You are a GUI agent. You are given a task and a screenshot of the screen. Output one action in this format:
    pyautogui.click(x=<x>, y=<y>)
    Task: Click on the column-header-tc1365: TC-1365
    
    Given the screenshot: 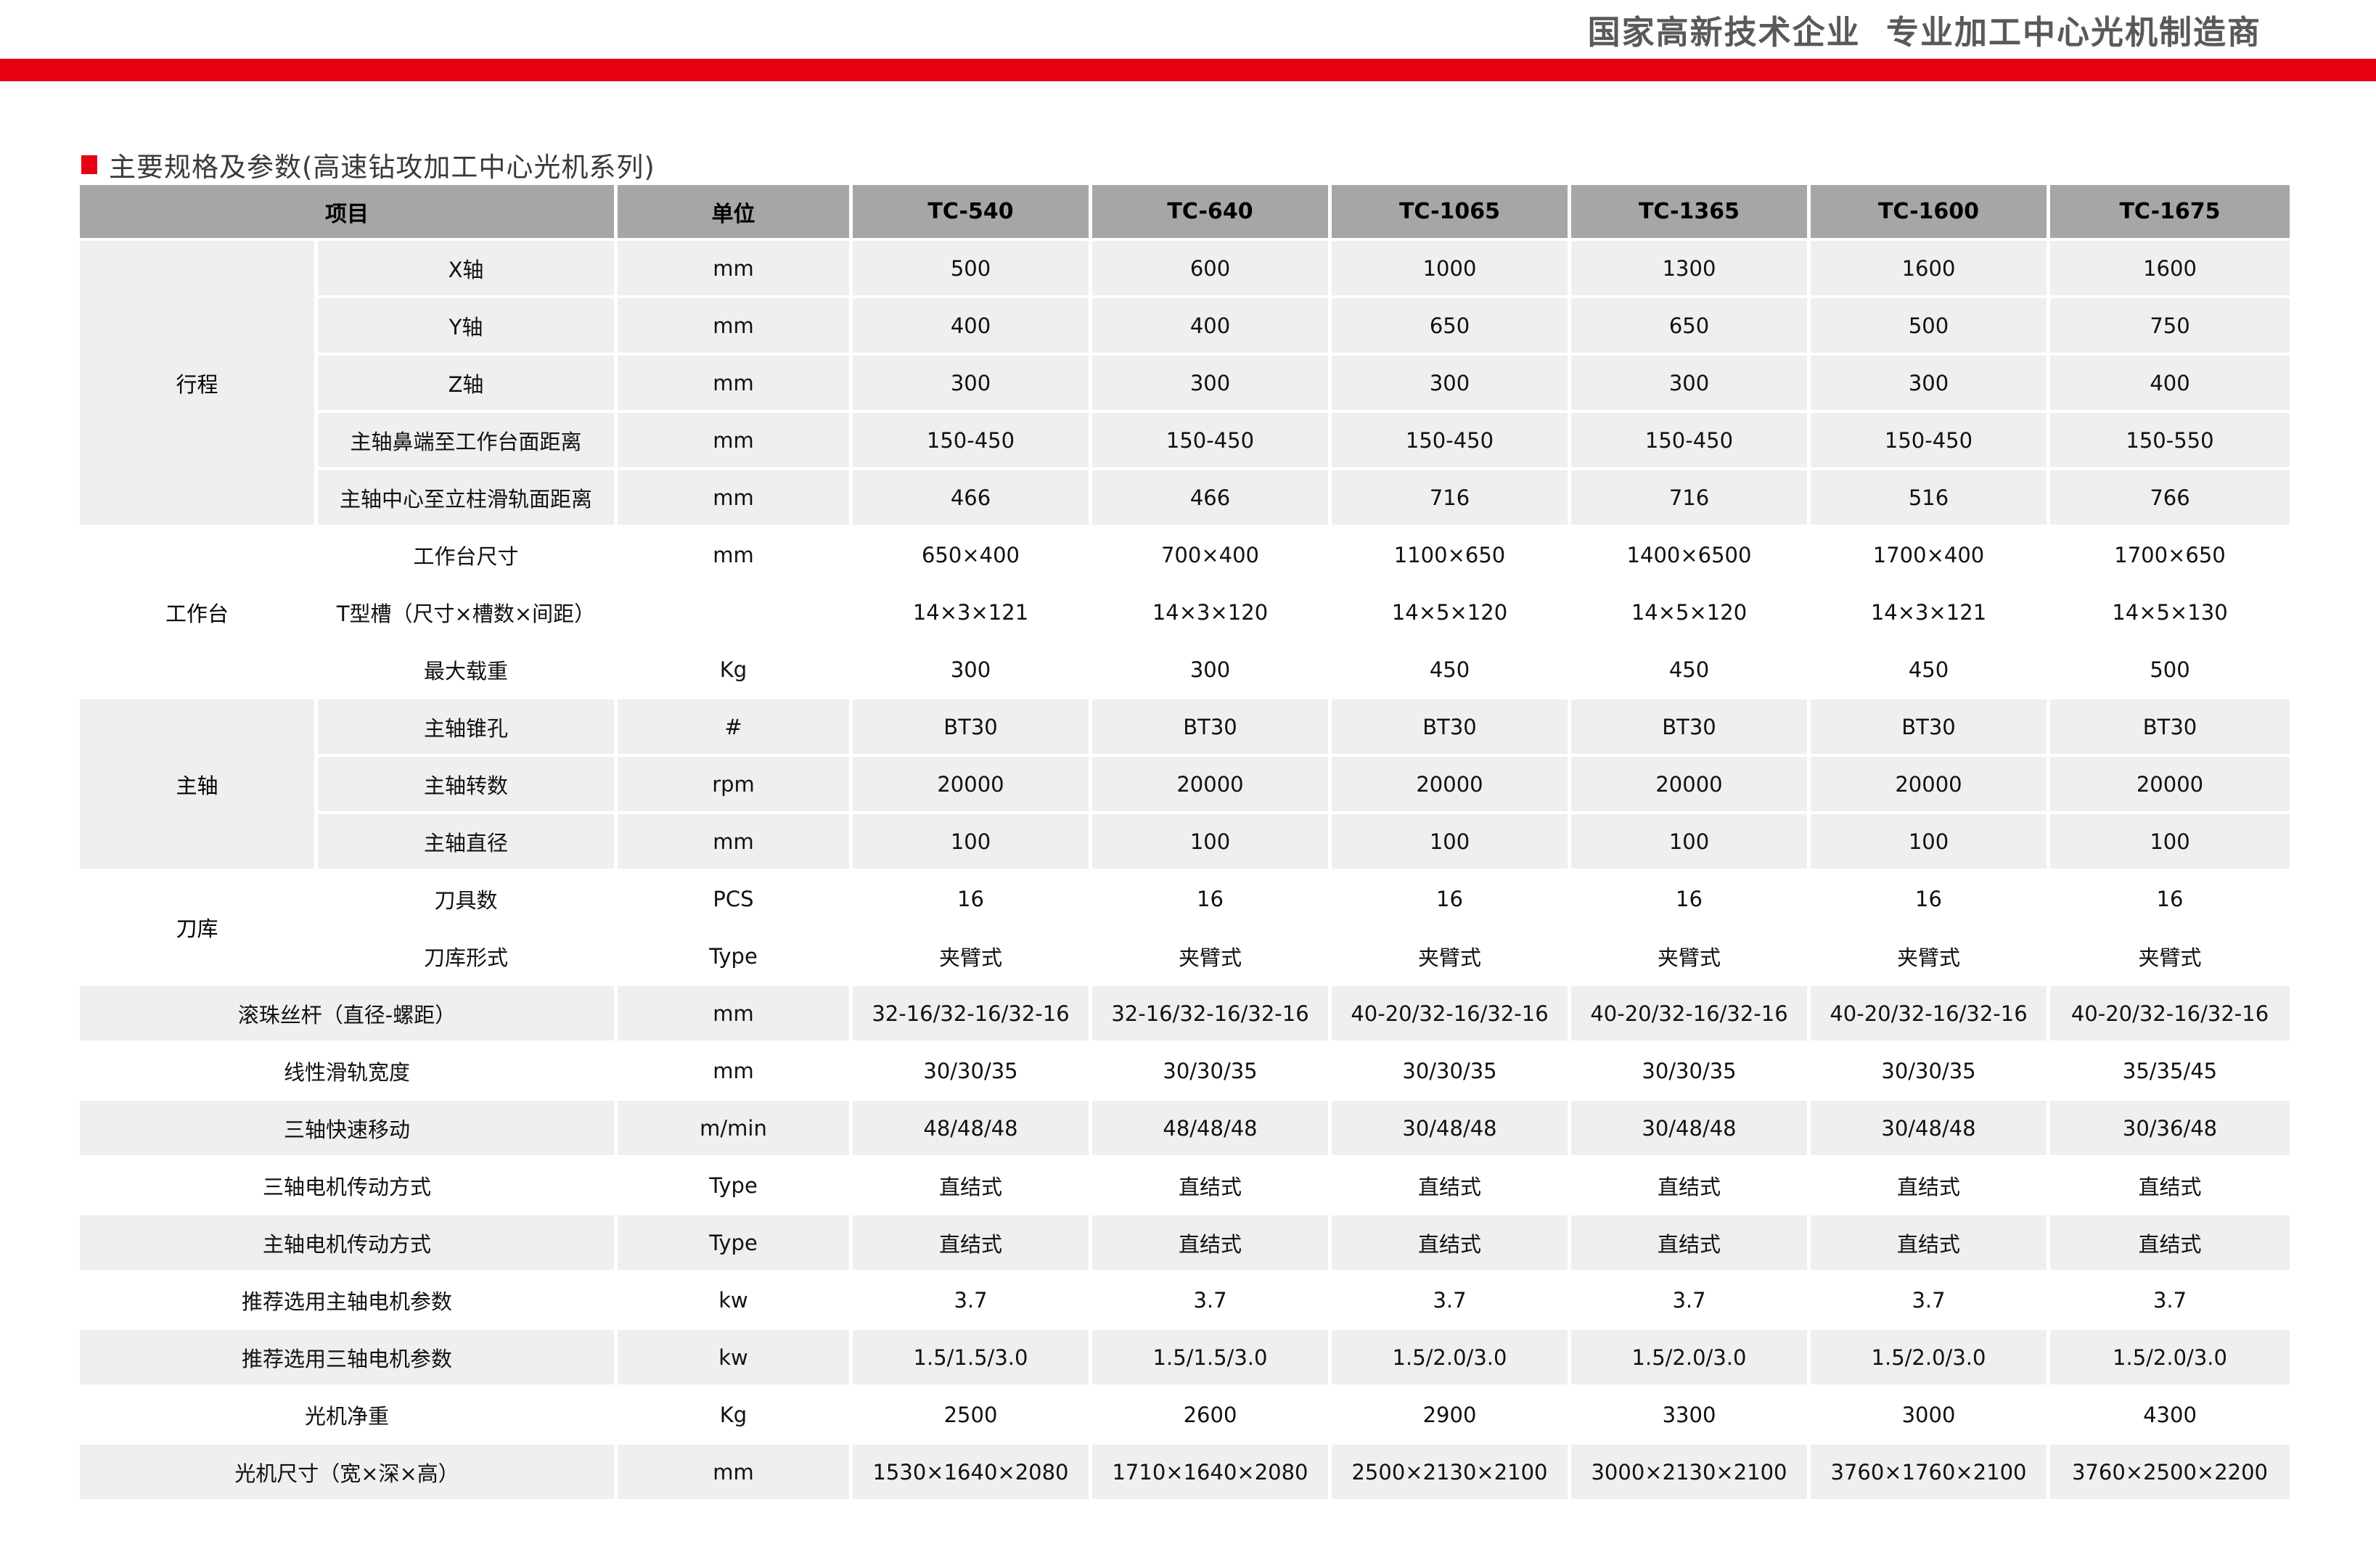 What is the action you would take?
    pyautogui.click(x=1691, y=211)
    